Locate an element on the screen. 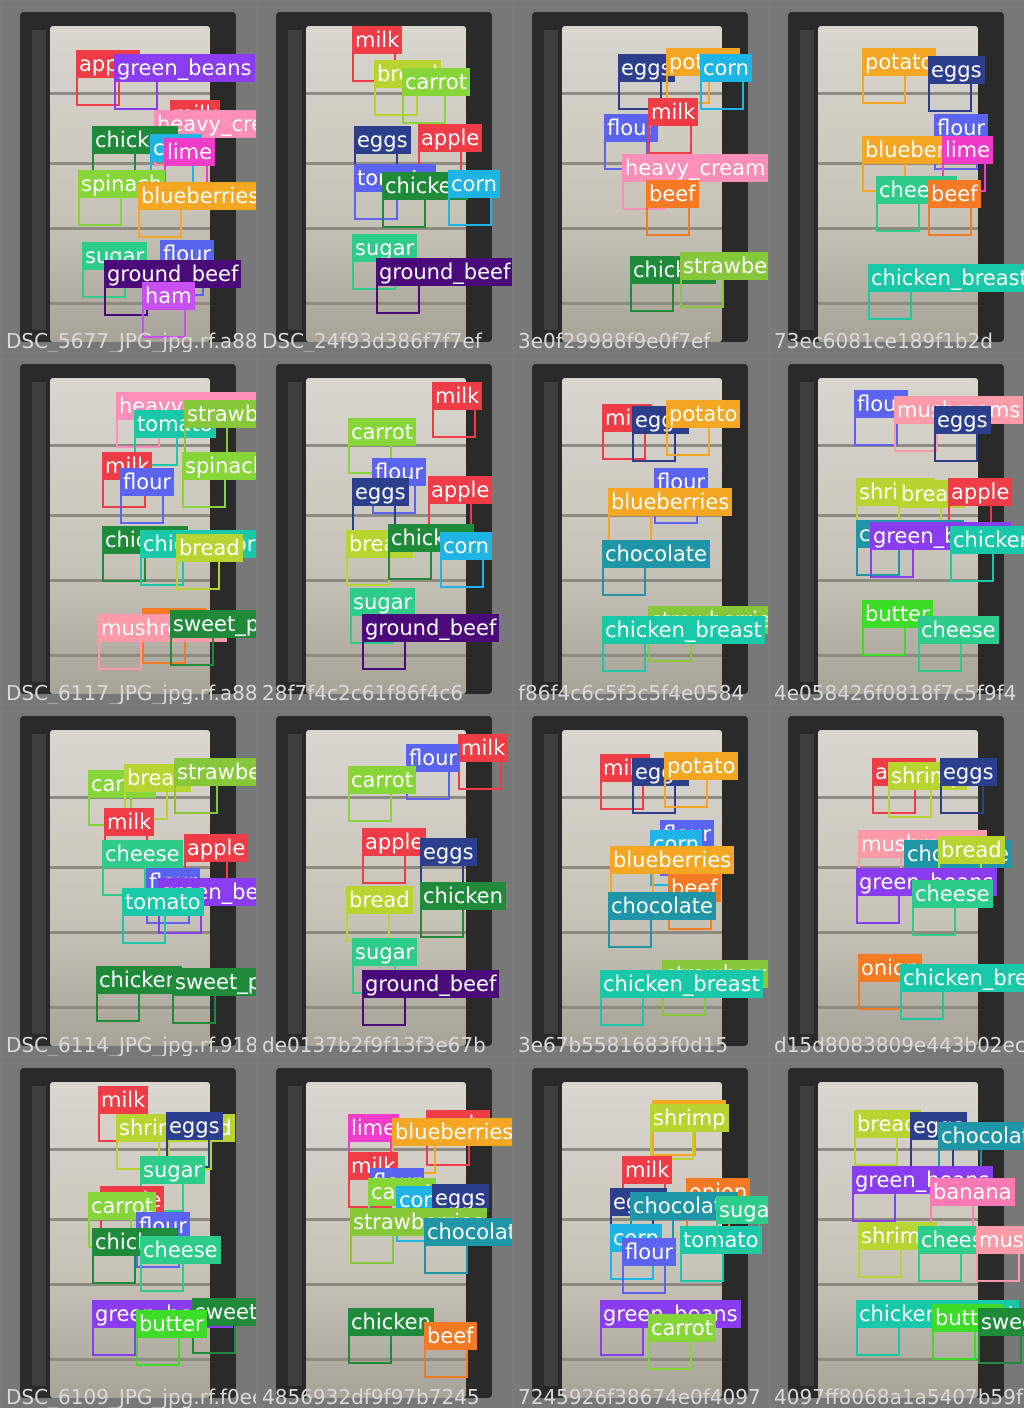  detection-label: shrimp is located at coordinates (689, 1118).